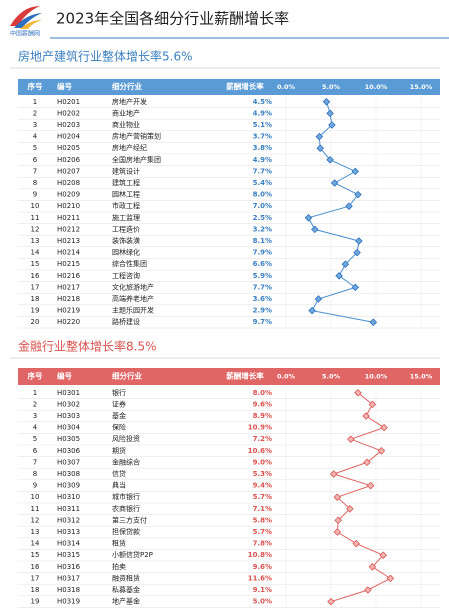 The width and height of the screenshot is (449, 608). I want to click on row-code: H0210, so click(68, 206).